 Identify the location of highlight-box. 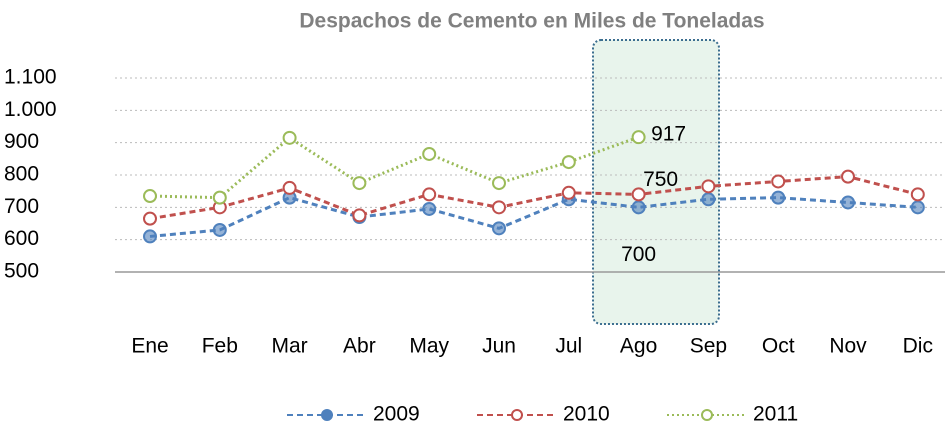
(656, 182).